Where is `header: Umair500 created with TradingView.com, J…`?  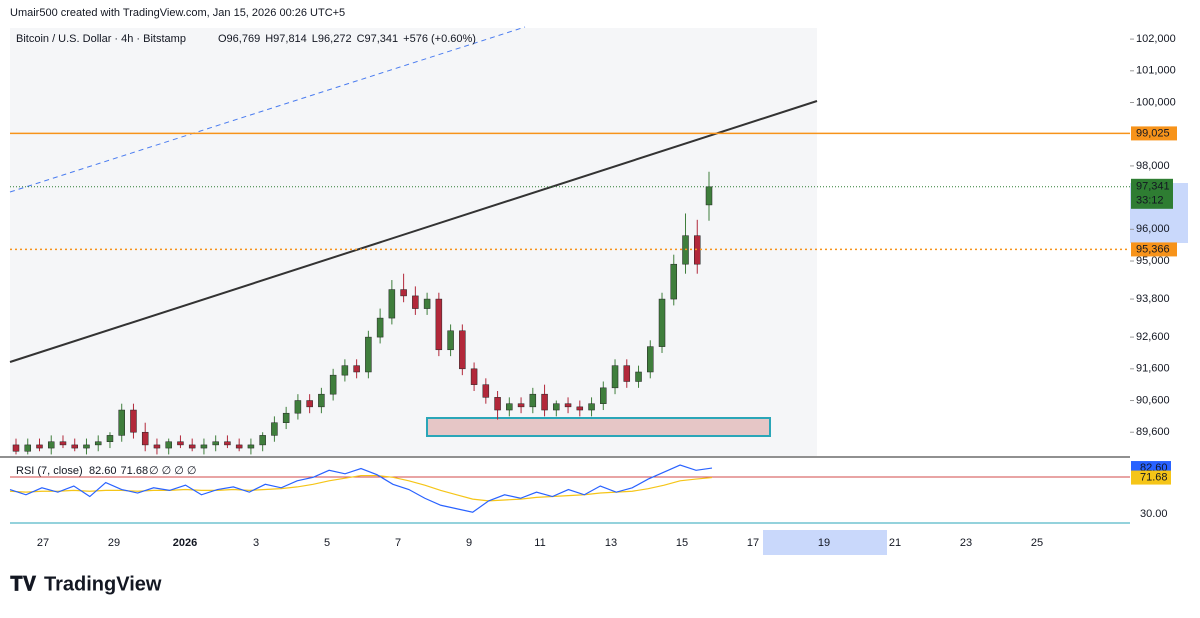
header: Umair500 created with TradingView.com, J… is located at coordinates (177, 13).